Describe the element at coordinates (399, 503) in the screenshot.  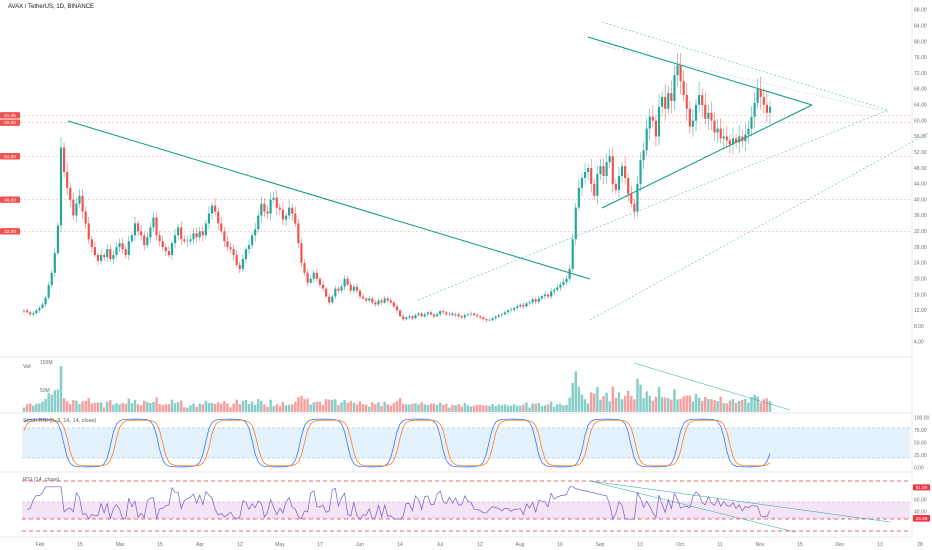
I see `rsi-line` at that location.